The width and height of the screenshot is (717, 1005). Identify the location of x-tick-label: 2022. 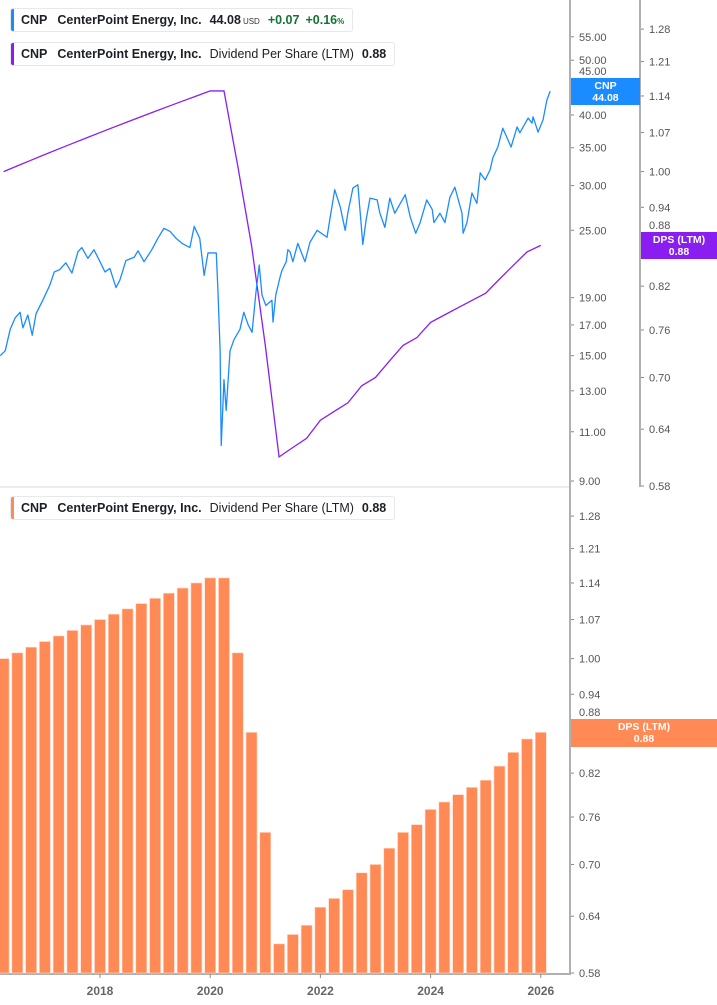
(320, 991).